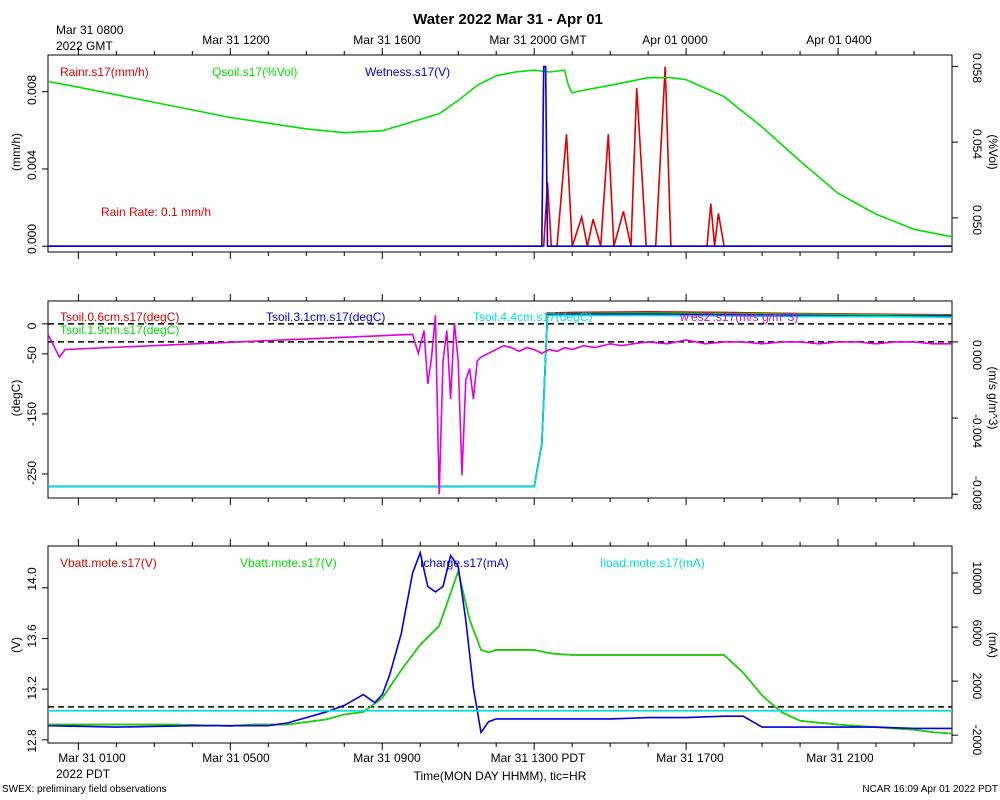 Image resolution: width=1000 pixels, height=800 pixels. I want to click on y2-tick-label: 6000, so click(977, 633).